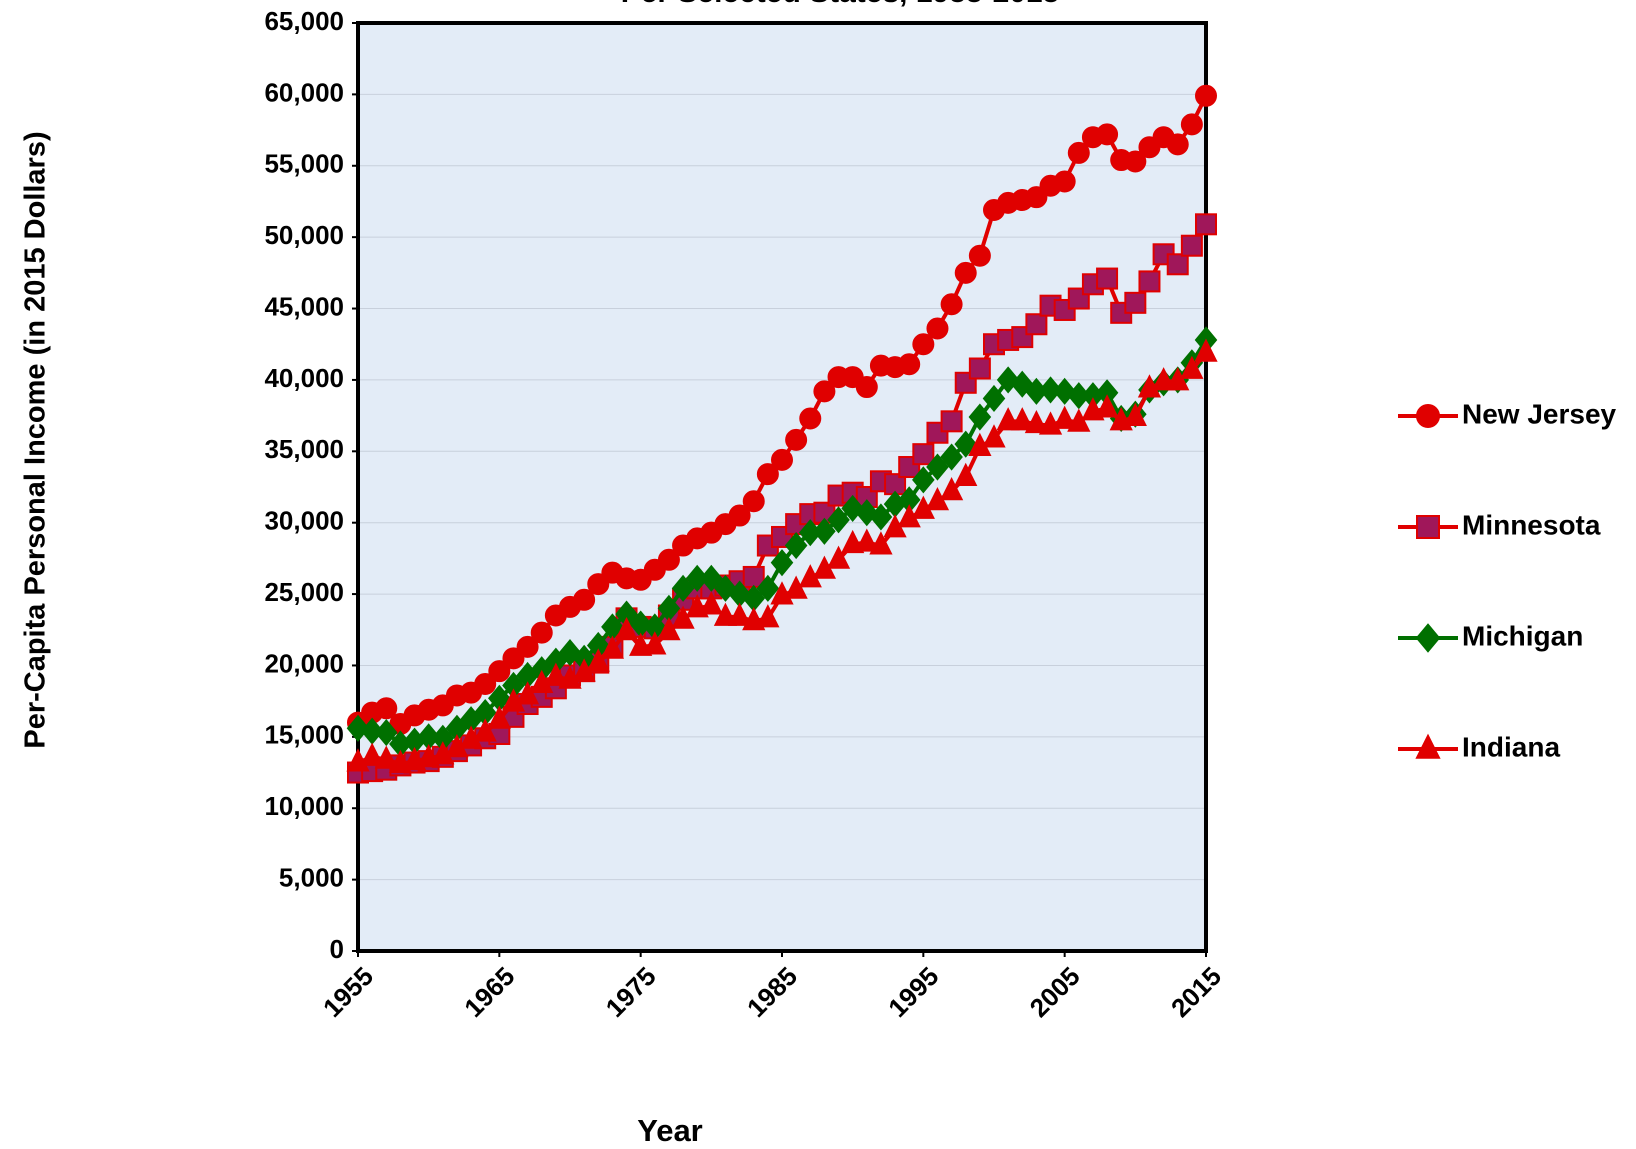  What do you see at coordinates (772, 992) in the screenshot?
I see `x-tick-label: 1985` at bounding box center [772, 992].